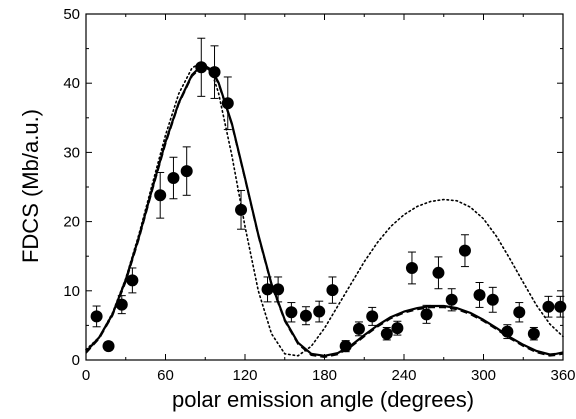 Image resolution: width=576 pixels, height=419 pixels. I want to click on x-tick-label: 180, so click(324, 375).